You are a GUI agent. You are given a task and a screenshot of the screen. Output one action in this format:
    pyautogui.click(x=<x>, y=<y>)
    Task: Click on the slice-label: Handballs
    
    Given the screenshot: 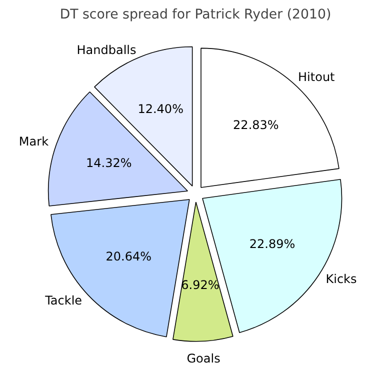 What is the action you would take?
    pyautogui.click(x=106, y=50)
    